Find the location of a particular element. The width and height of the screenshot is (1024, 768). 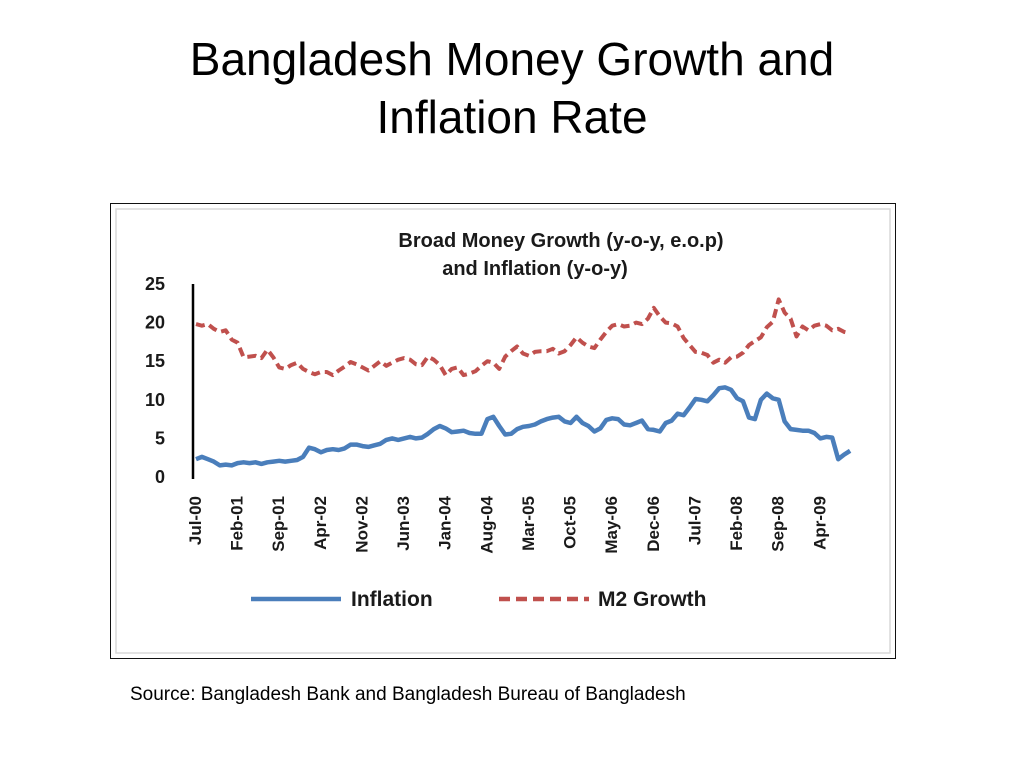

legend: Inflation M2 Growth is located at coordinates (479, 599).